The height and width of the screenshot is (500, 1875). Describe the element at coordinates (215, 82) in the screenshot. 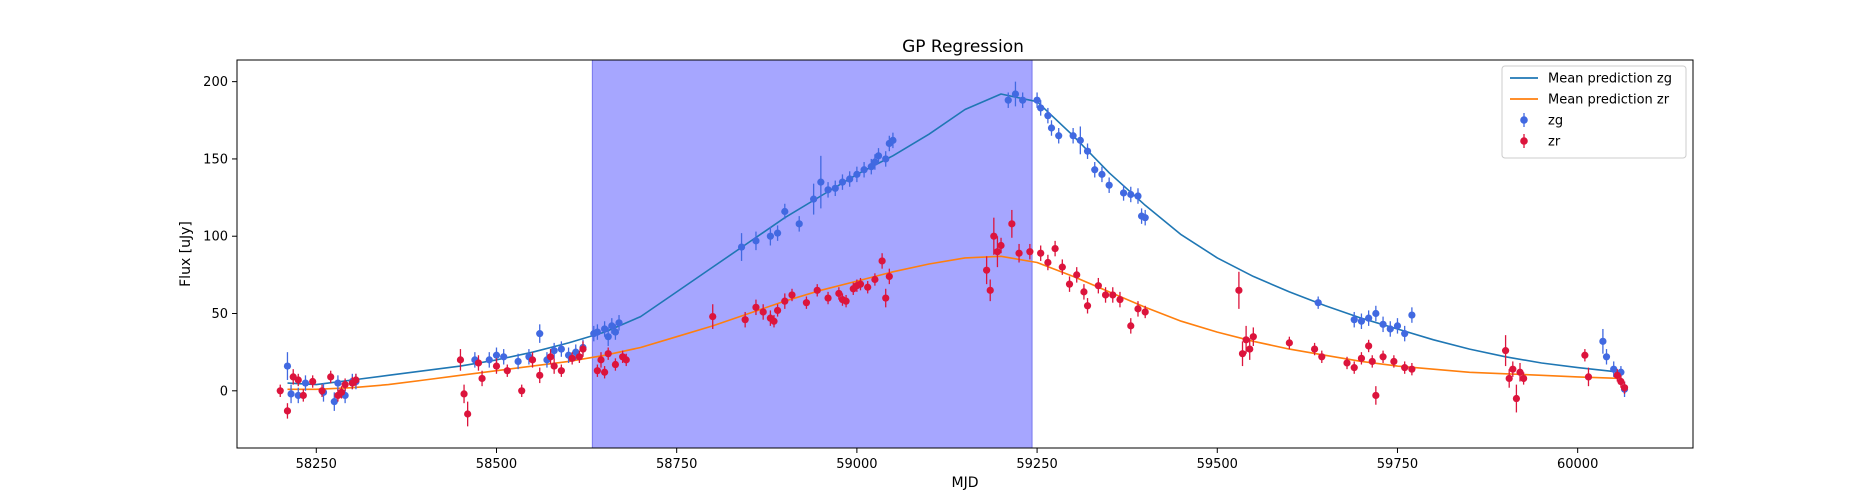

I see `y-tick-label: 200` at that location.